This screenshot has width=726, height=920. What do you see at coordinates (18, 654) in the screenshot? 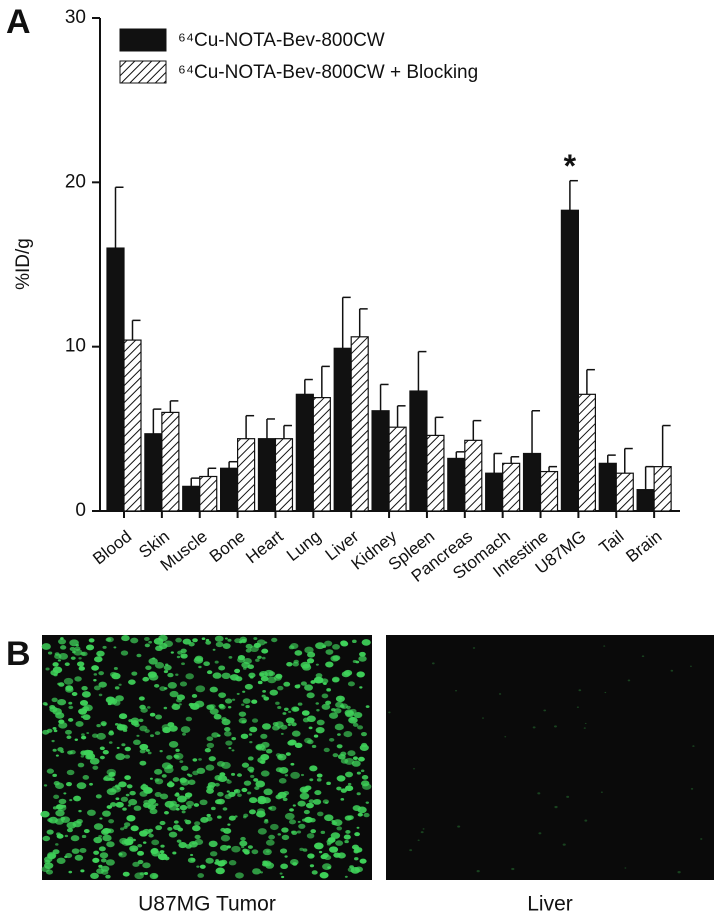
I see `panel-label: B` at bounding box center [18, 654].